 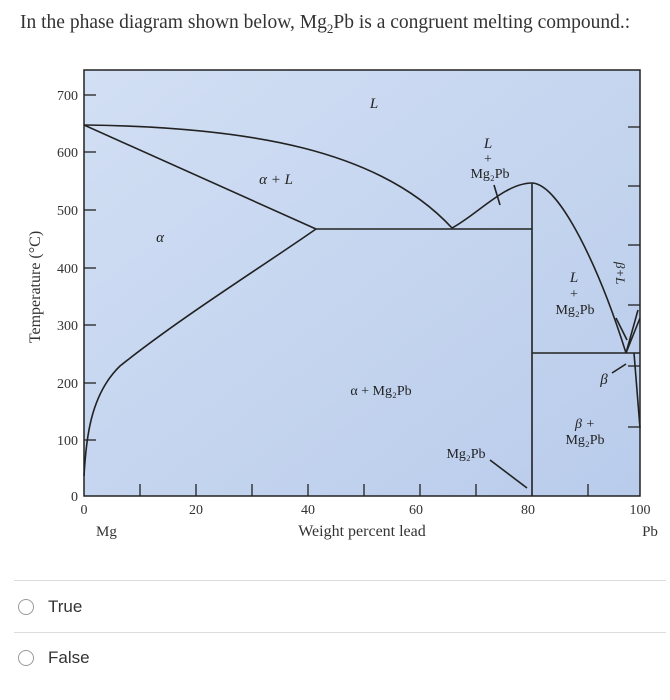 What do you see at coordinates (67, 326) in the screenshot?
I see `y-tick-label: 300` at bounding box center [67, 326].